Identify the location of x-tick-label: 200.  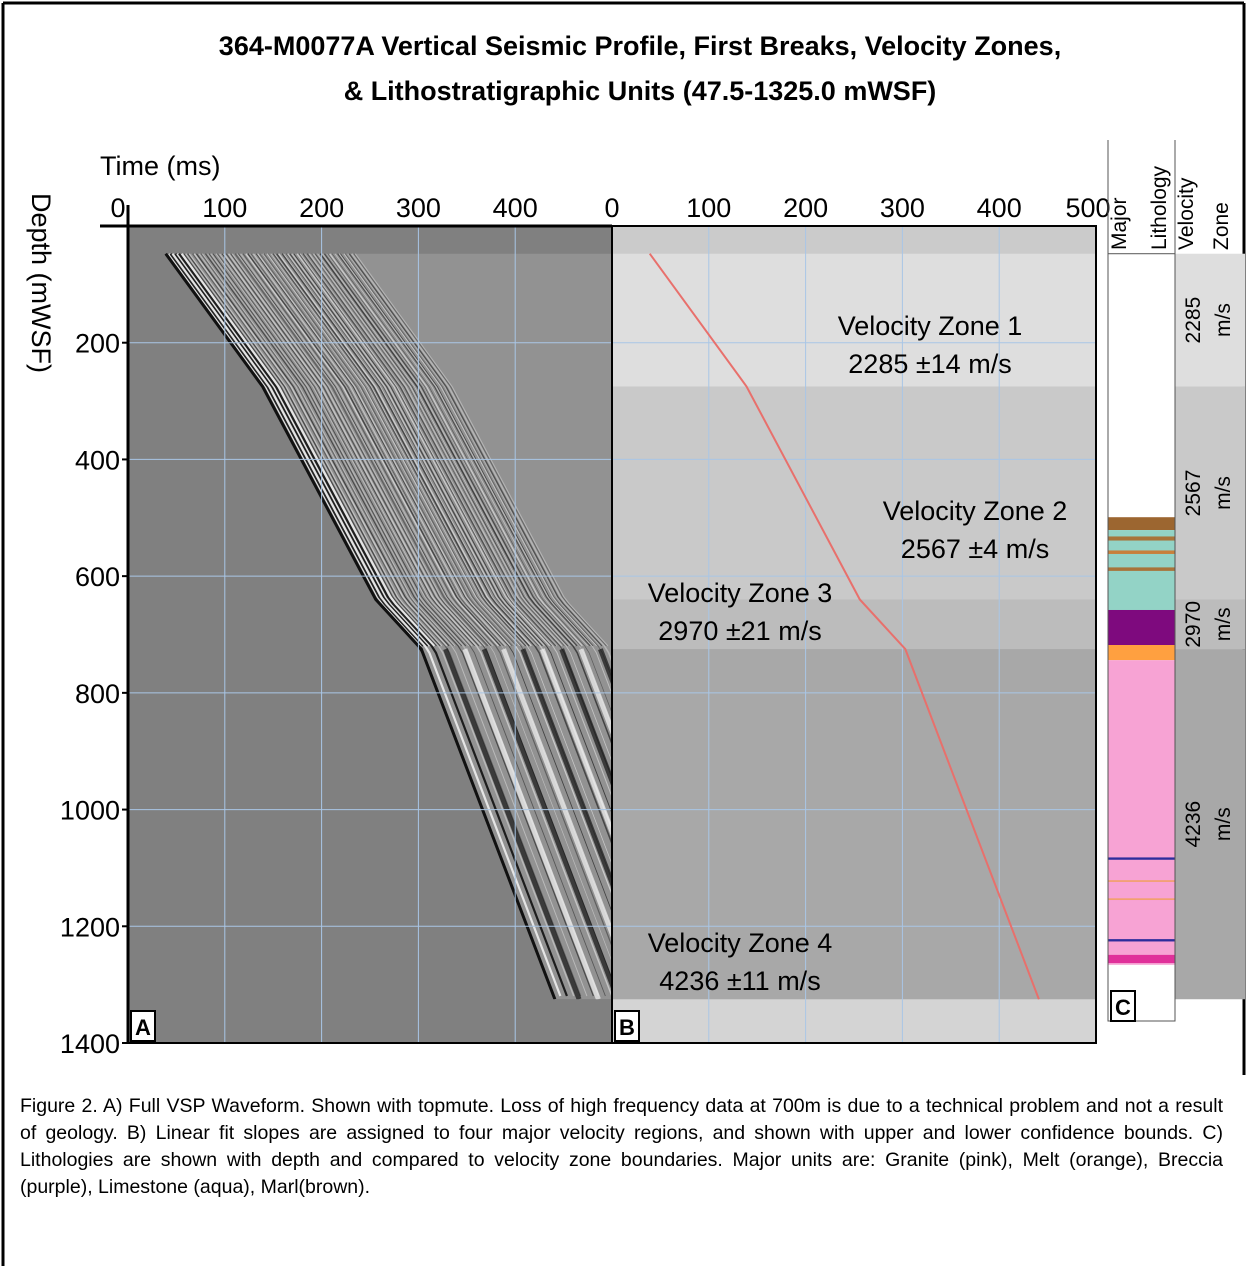
(805, 208).